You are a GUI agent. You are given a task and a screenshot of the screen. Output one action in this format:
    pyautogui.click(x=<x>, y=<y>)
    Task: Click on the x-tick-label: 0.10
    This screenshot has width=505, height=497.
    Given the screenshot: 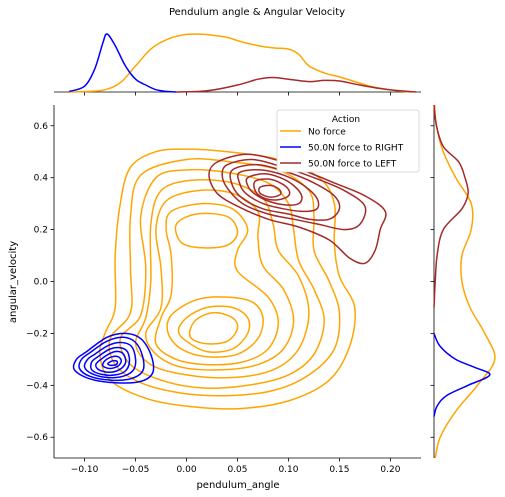 What is the action you would take?
    pyautogui.click(x=288, y=470)
    